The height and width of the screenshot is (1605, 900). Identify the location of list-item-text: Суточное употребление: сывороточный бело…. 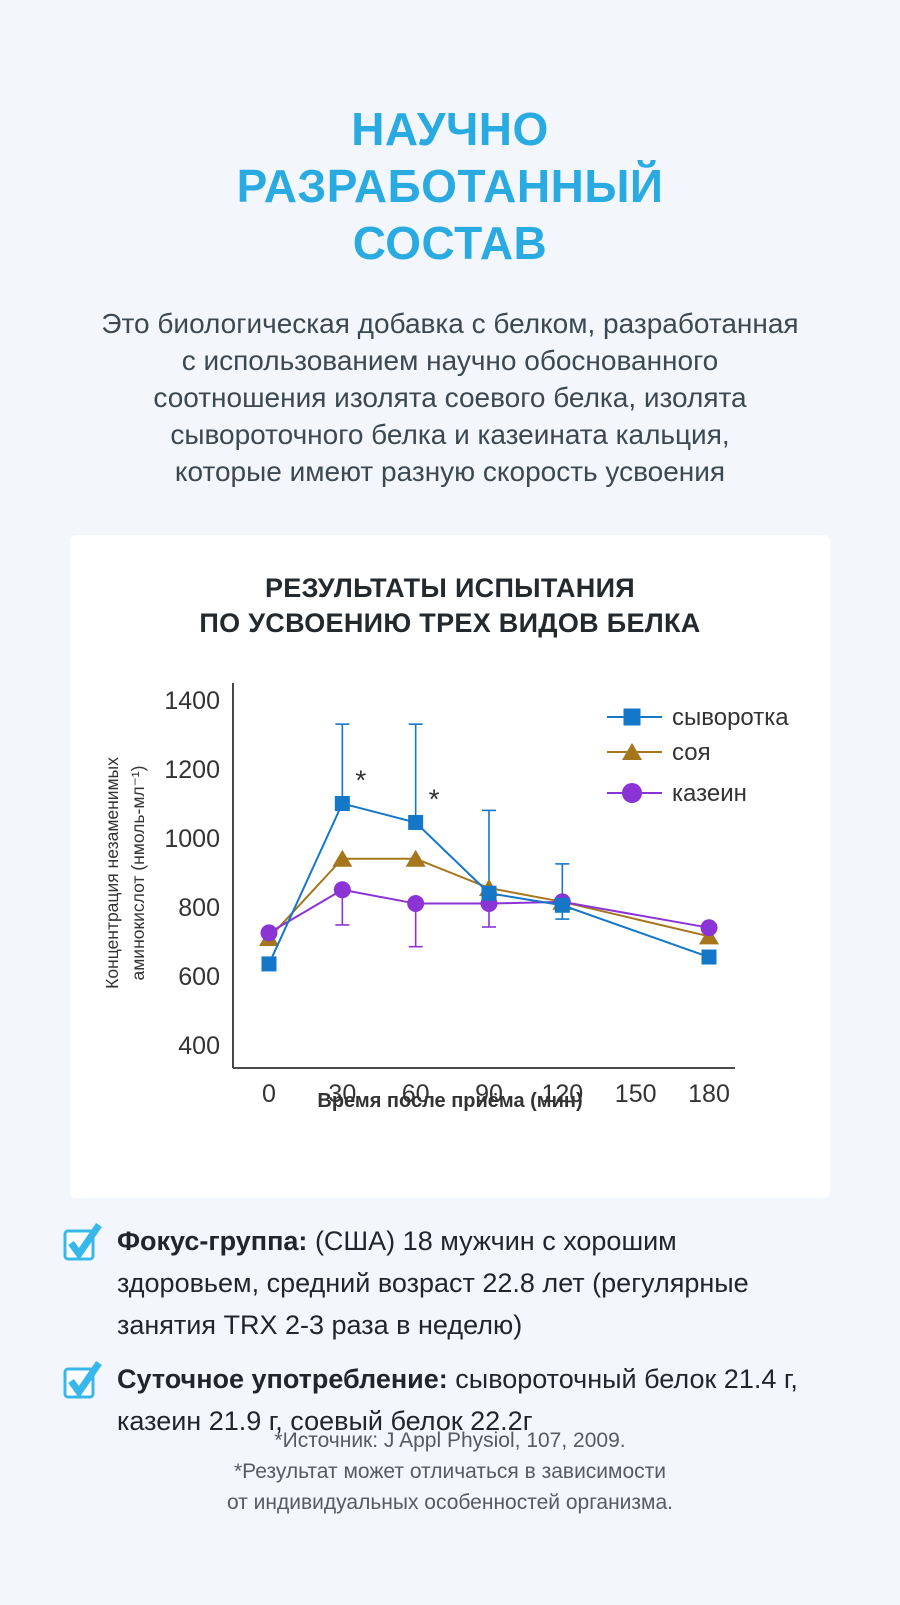
(459, 1400).